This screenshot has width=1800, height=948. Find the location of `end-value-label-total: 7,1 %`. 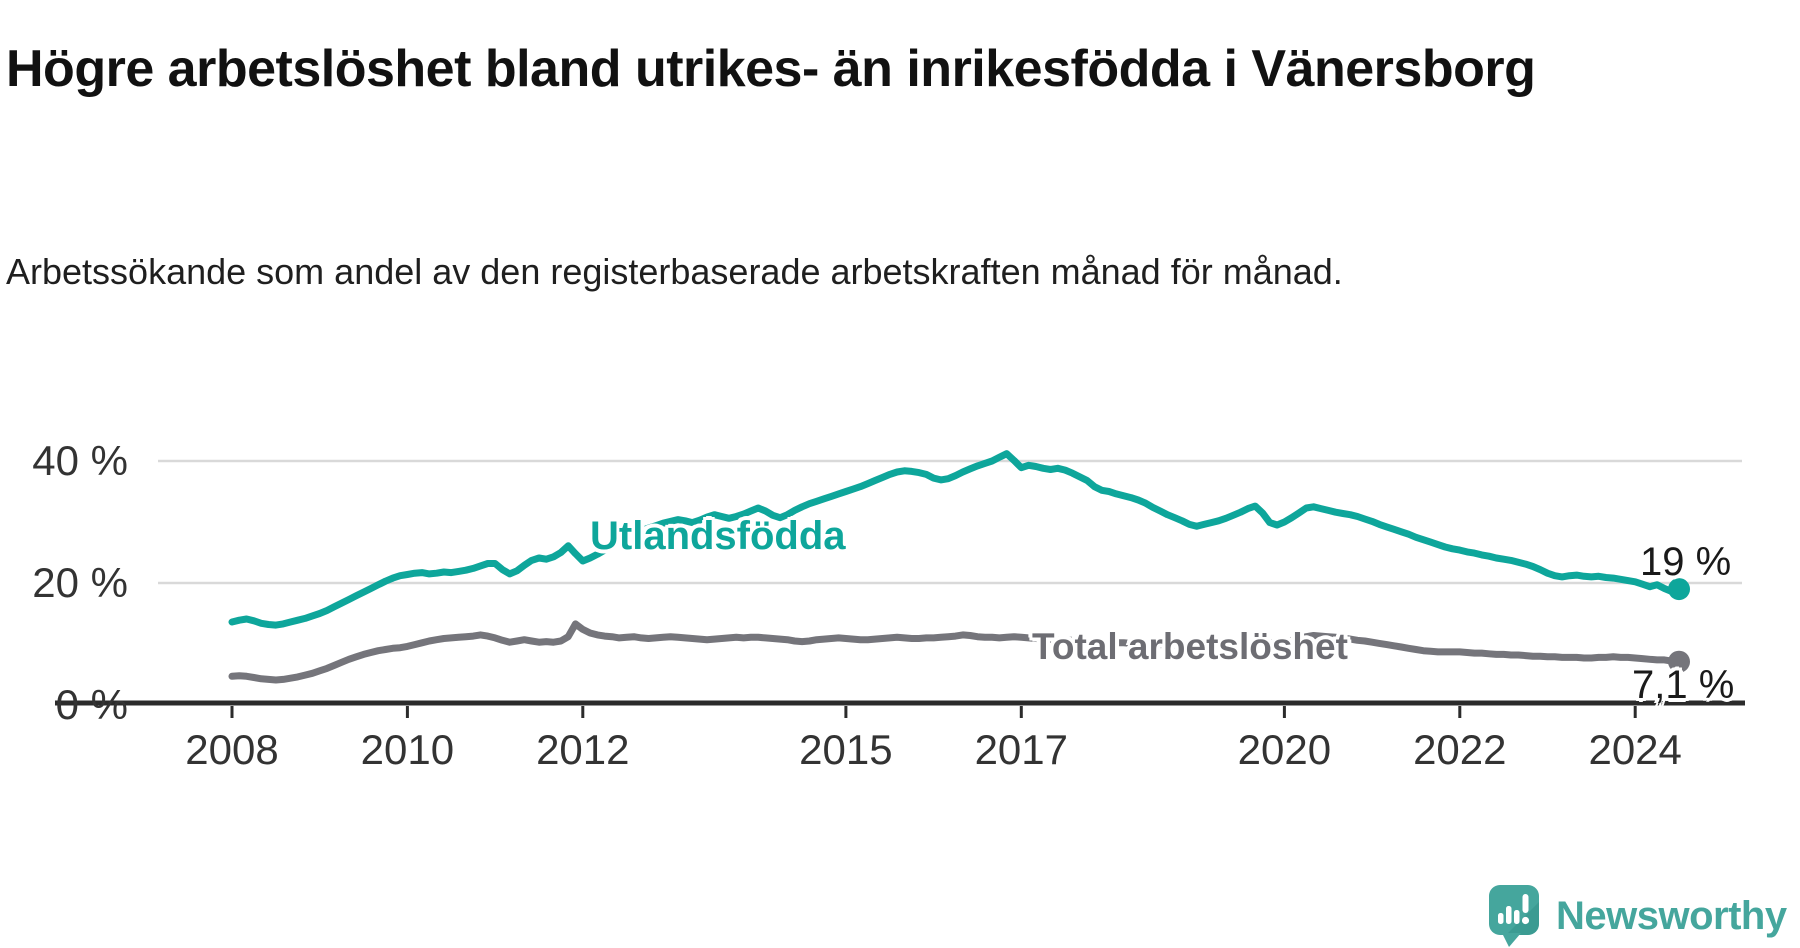

end-value-label-total: 7,1 % is located at coordinates (1683, 685).